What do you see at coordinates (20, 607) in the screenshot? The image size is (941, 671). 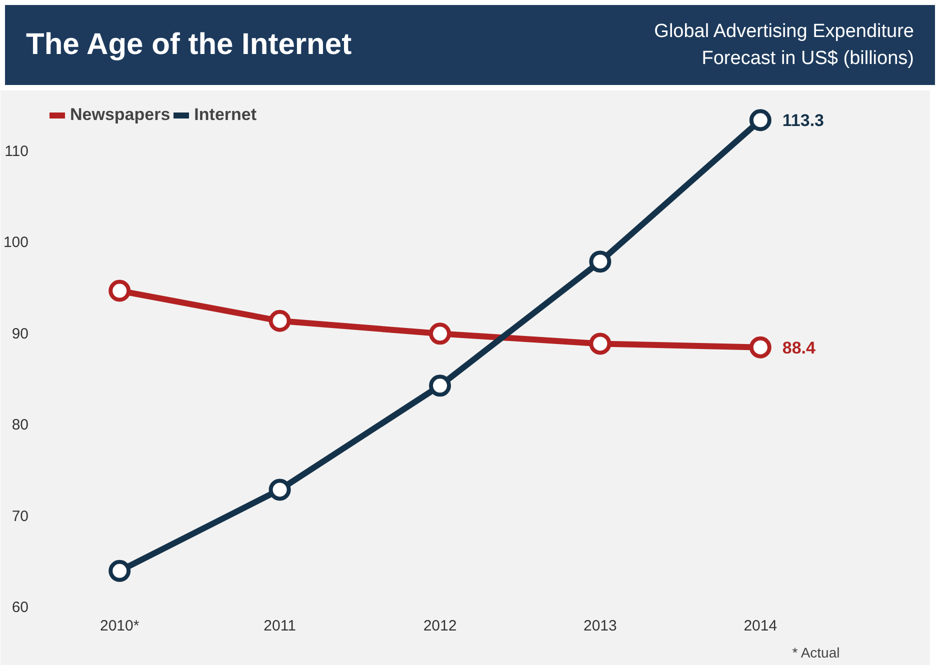 I see `y-tick-label: 60` at bounding box center [20, 607].